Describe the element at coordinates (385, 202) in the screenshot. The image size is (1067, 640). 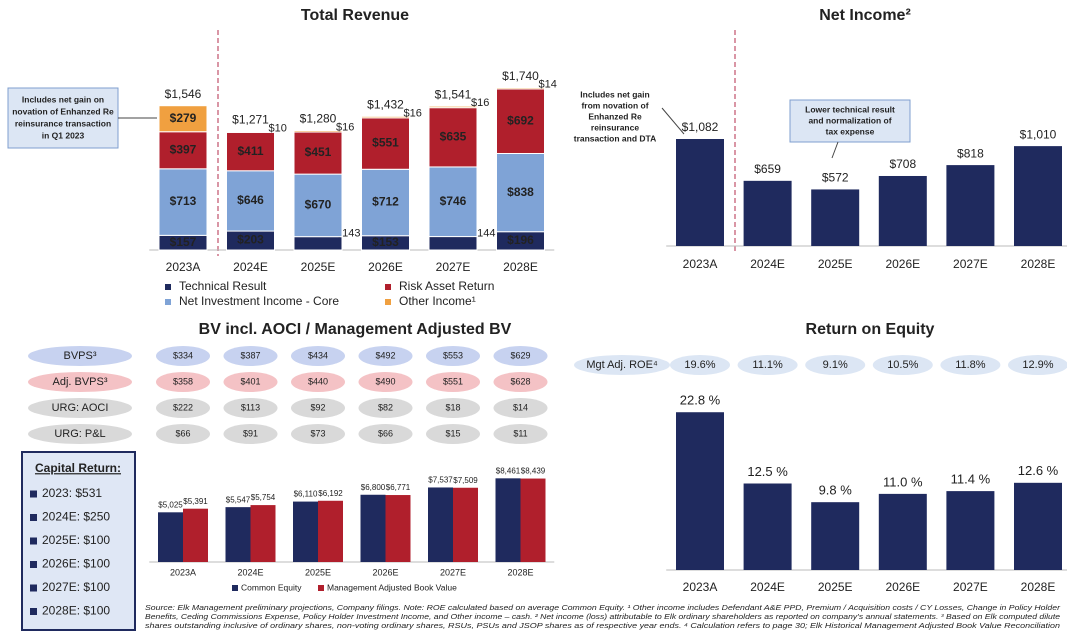
I see `segment-label: $712` at that location.